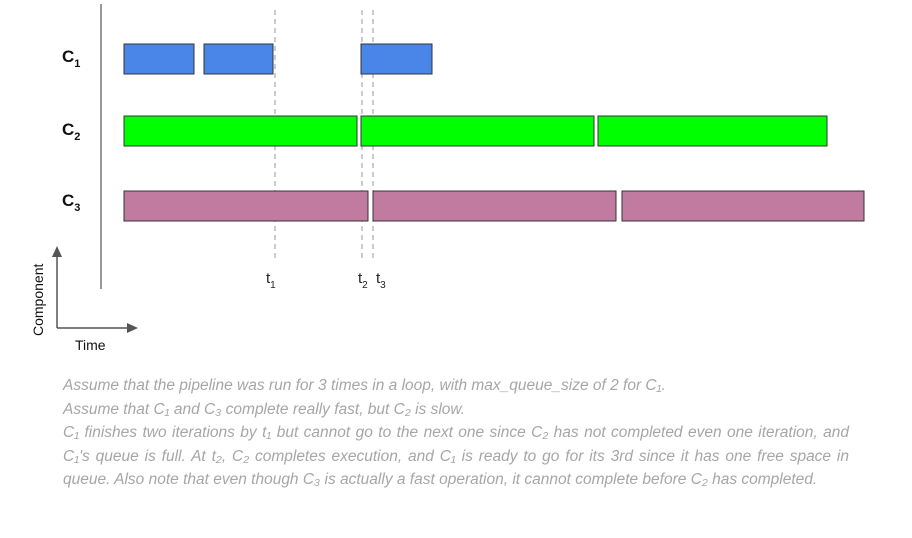  Describe the element at coordinates (273, 285) in the screenshot. I see `time-label-t1-sub: 1` at that location.